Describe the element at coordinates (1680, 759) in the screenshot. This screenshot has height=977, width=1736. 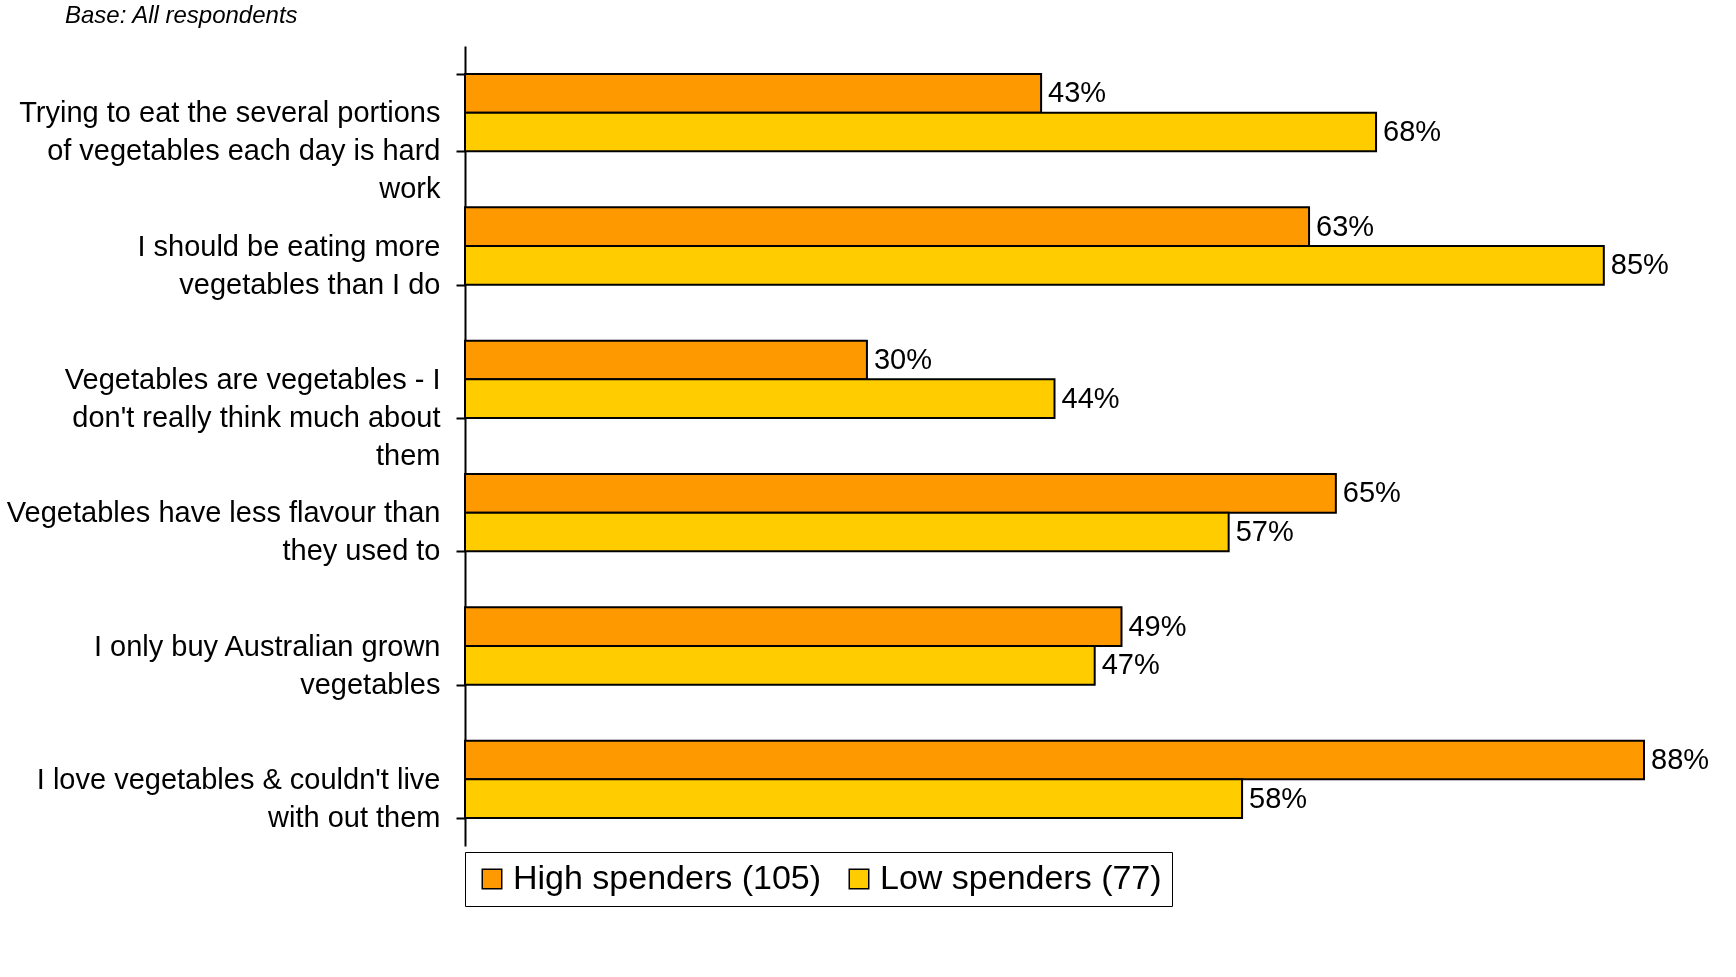
I see `data-label: 88%` at that location.